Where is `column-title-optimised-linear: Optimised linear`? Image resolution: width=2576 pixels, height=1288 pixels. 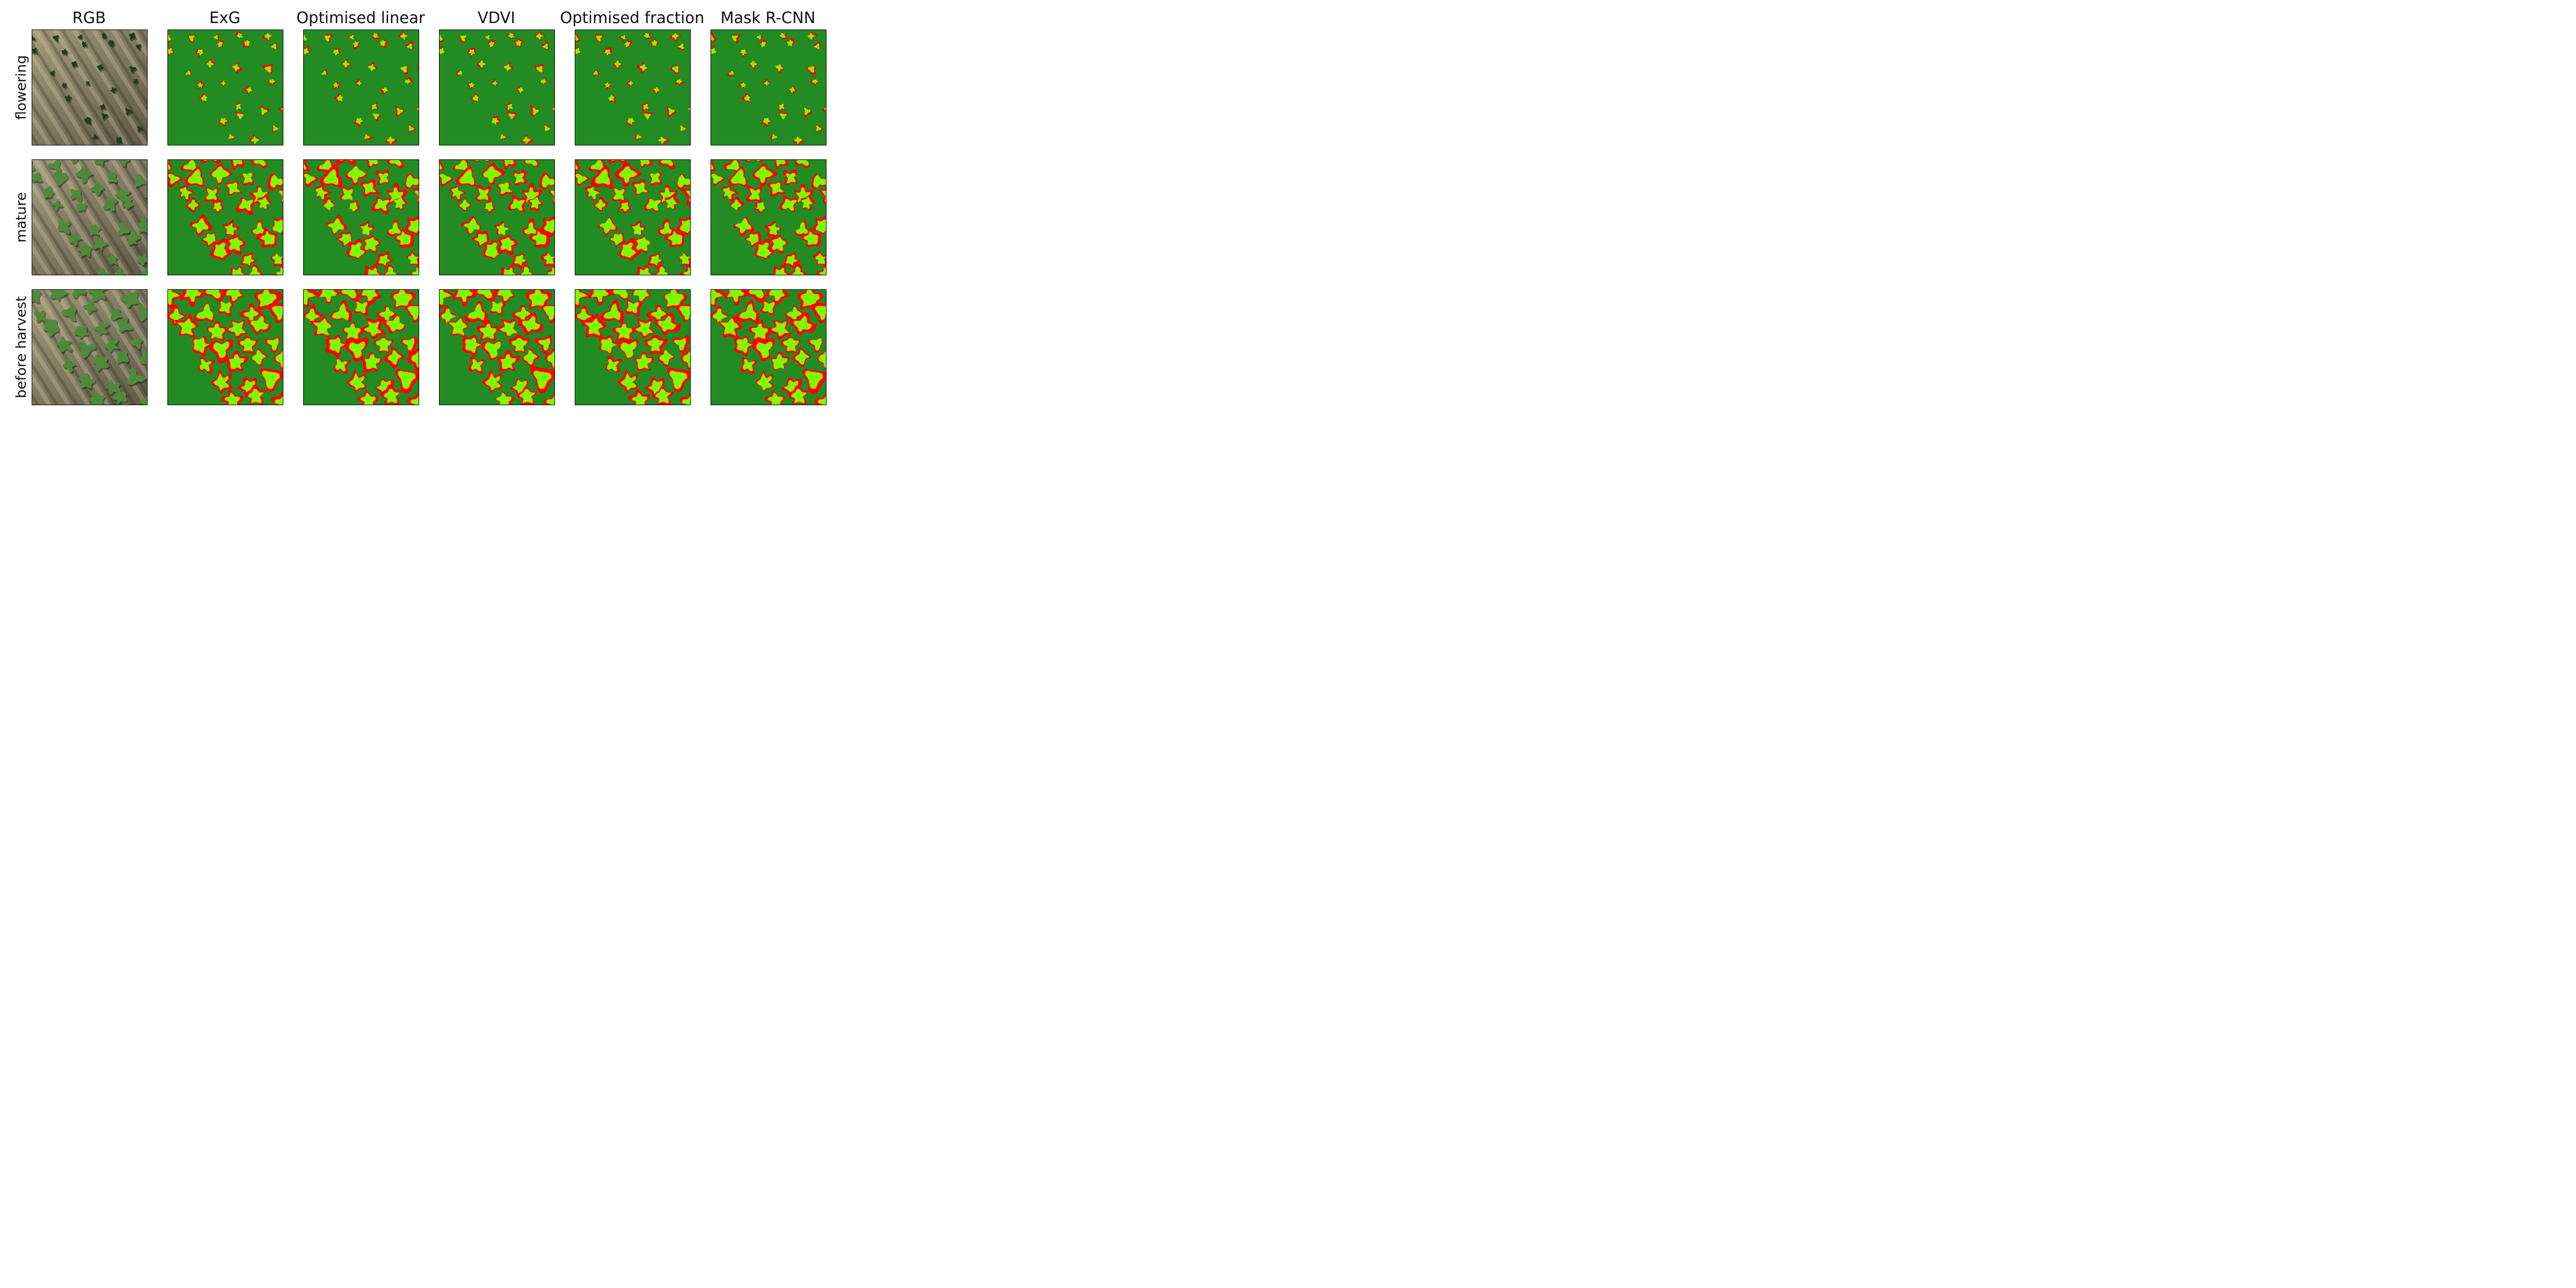
column-title-optimised-linear: Optimised linear is located at coordinates (360, 18).